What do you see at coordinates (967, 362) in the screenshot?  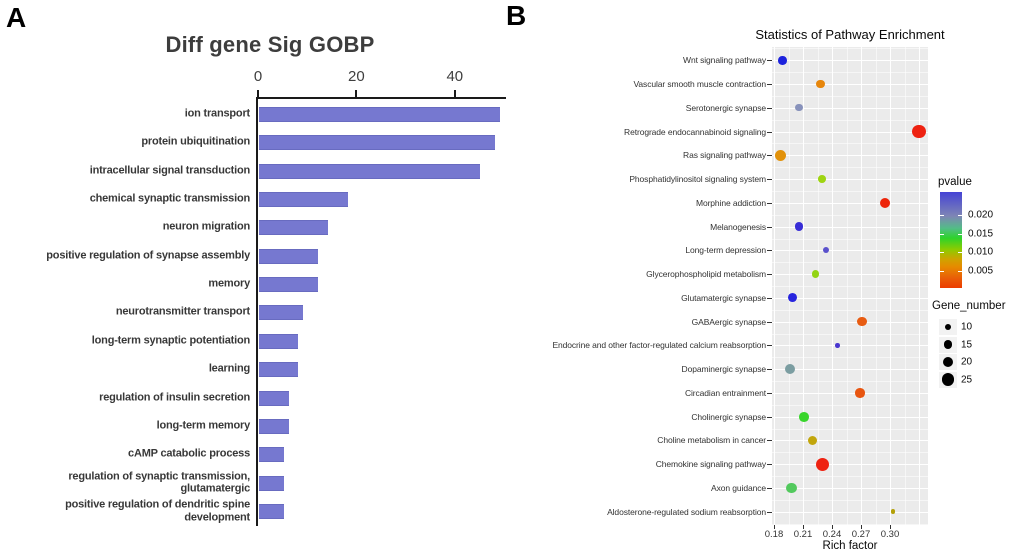 I see `gene-number-legend-value: 20` at bounding box center [967, 362].